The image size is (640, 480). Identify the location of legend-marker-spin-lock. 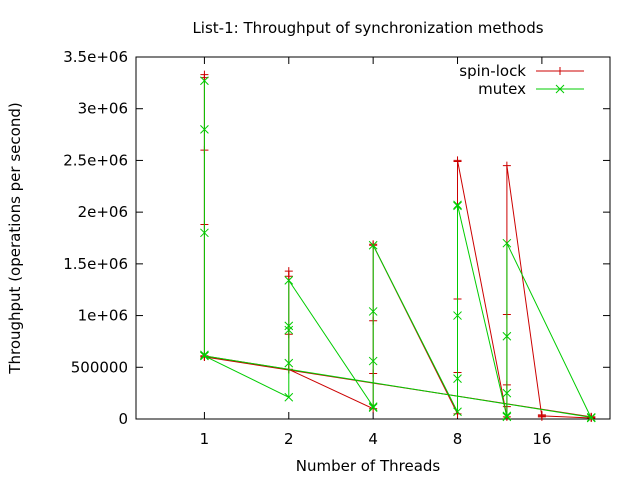
(560, 71).